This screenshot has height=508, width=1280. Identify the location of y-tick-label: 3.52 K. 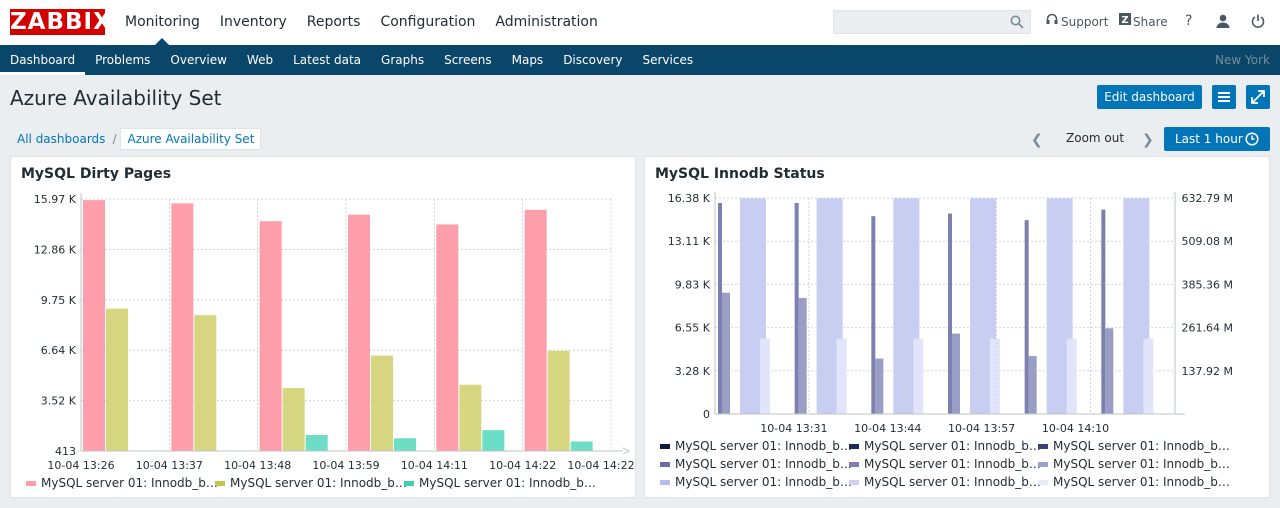
(59, 401).